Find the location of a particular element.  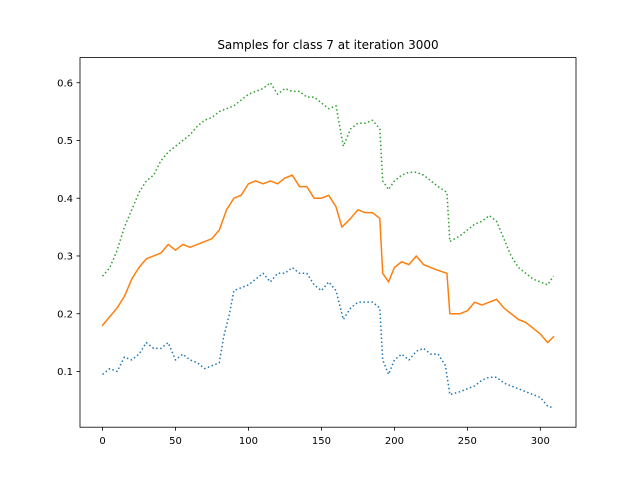

x-axis: 0 50 100 150 200 250 300 is located at coordinates (324, 437).